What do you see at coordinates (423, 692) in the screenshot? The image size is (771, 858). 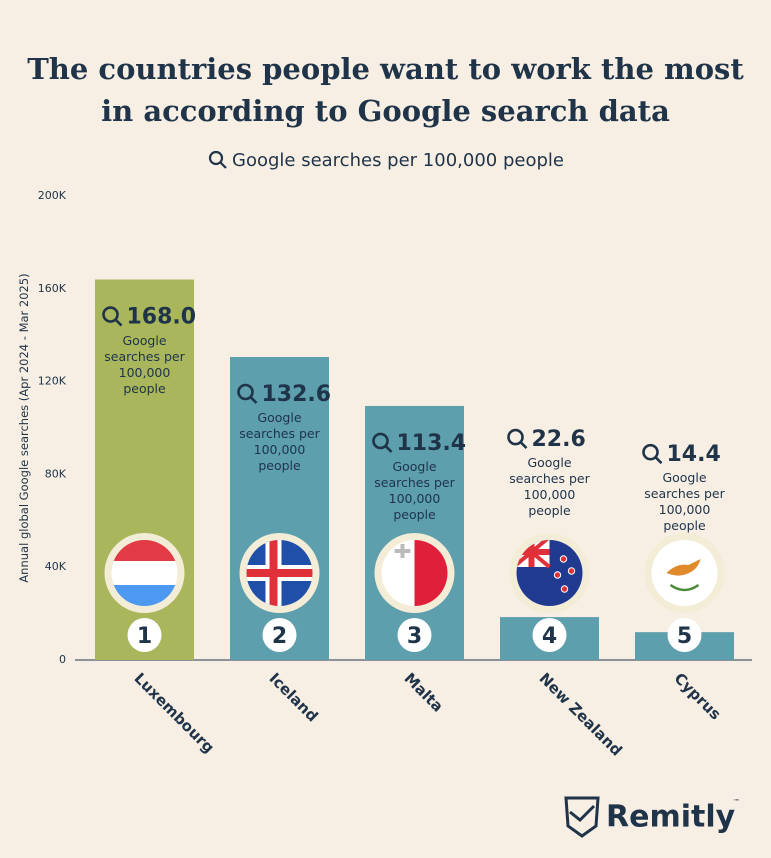 I see `x-tick-label: Malta` at bounding box center [423, 692].